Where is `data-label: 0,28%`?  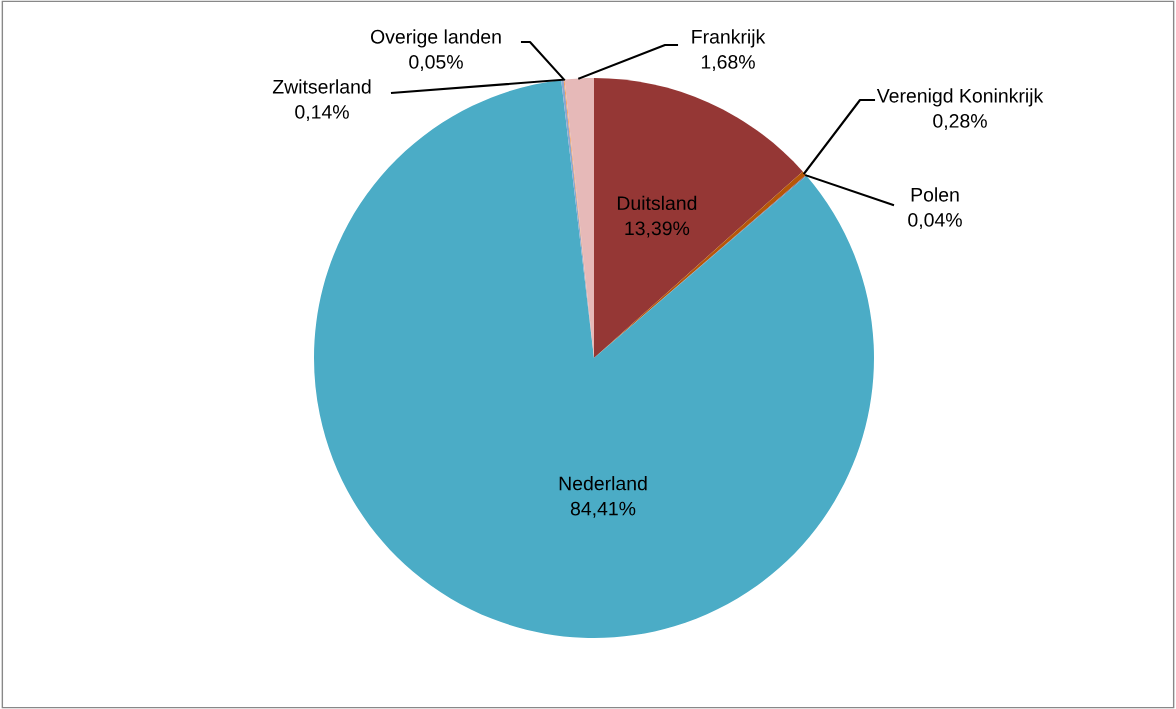
data-label: 0,28% is located at coordinates (960, 122).